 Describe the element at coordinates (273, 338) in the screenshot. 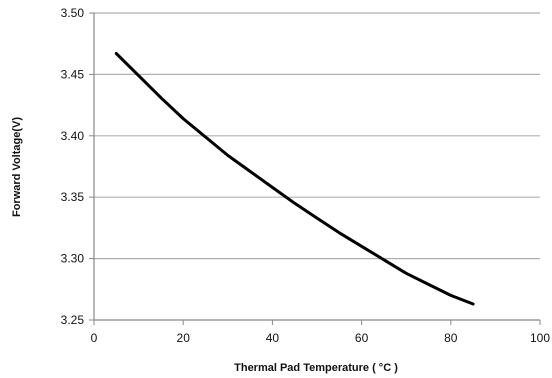

I see `x-tick-label: 40` at that location.